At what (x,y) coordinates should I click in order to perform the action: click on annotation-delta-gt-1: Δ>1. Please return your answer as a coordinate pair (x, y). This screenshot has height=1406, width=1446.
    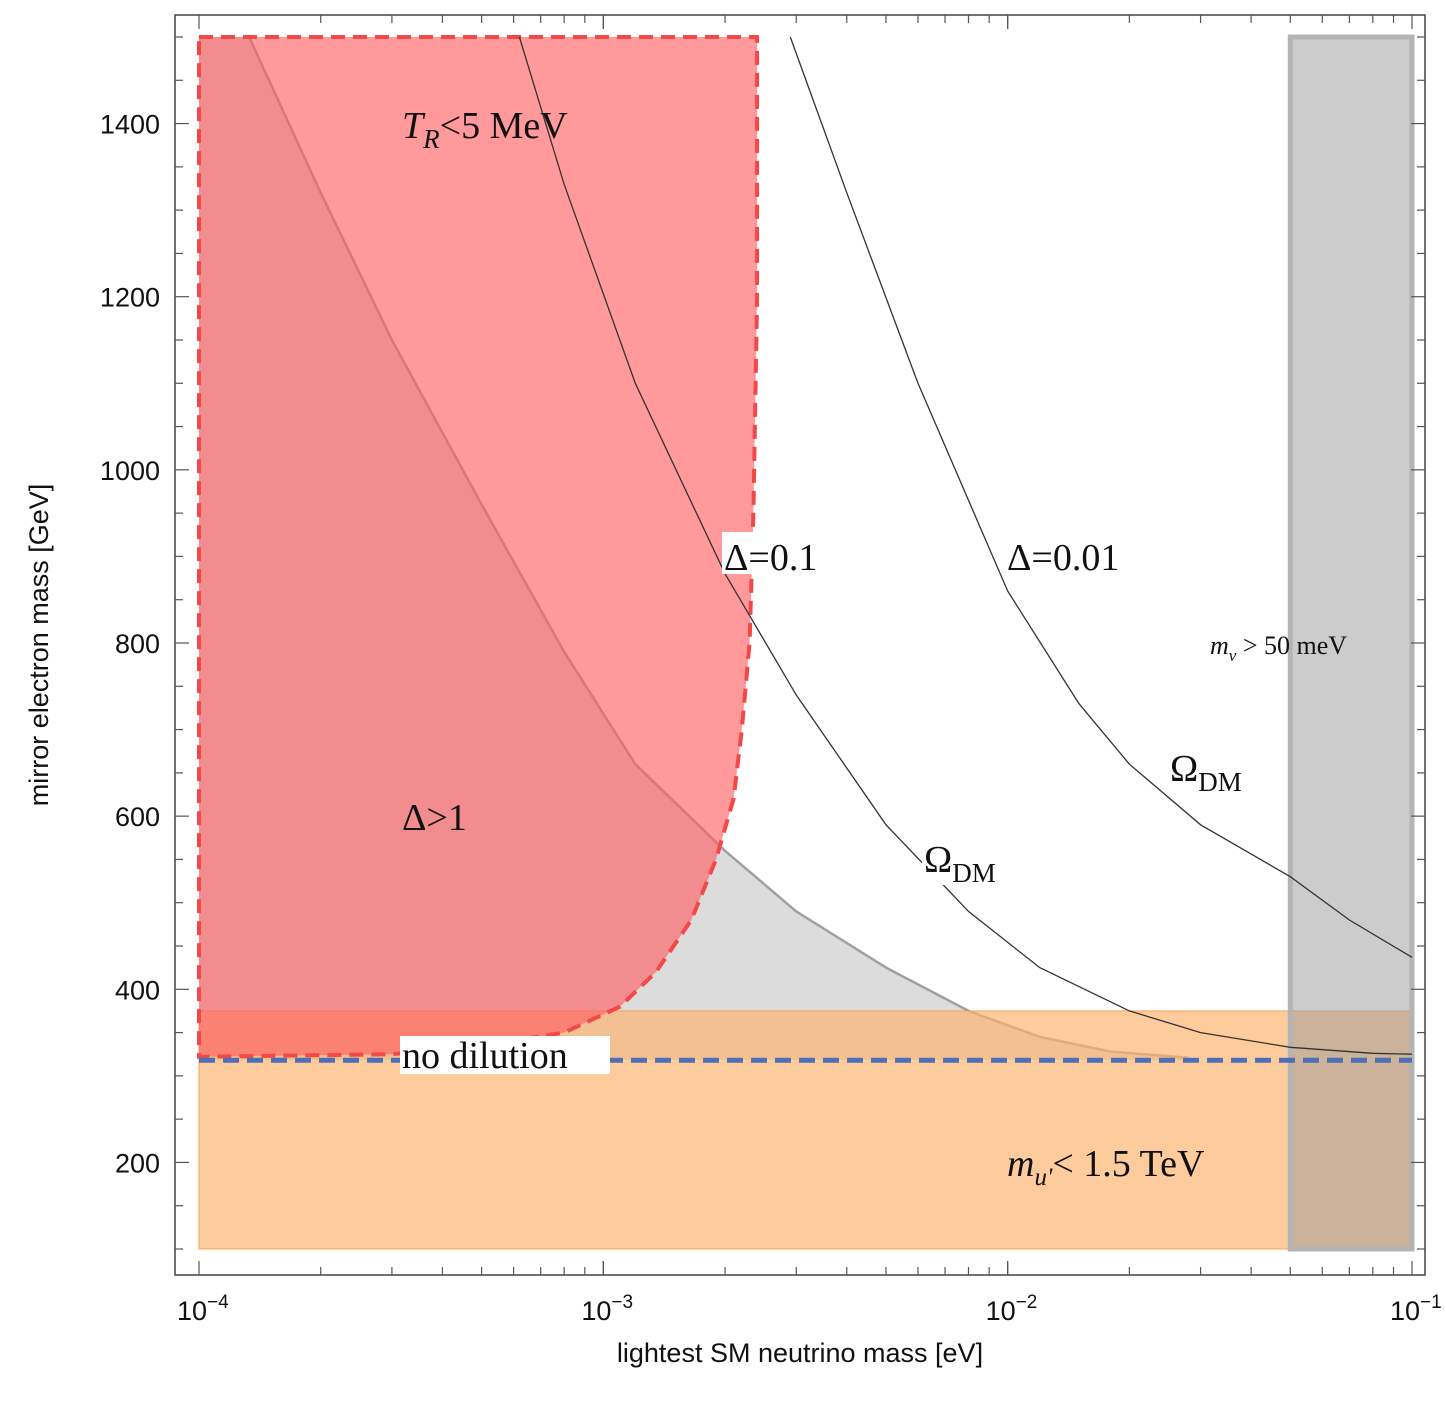
    Looking at the image, I should click on (434, 818).